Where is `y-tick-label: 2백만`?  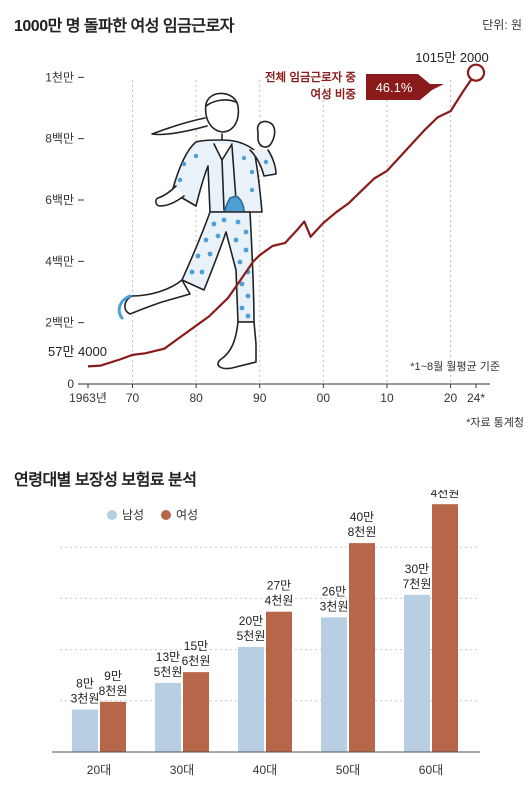
y-tick-label: 2백만 is located at coordinates (59, 323).